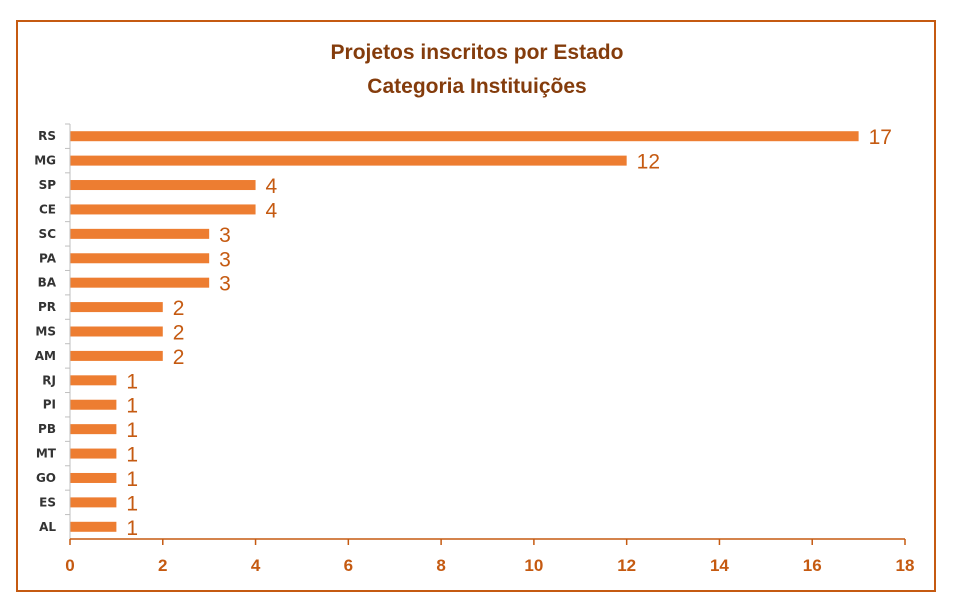 The image size is (957, 611). Describe the element at coordinates (48, 234) in the screenshot. I see `category-label-sc: SC` at that location.